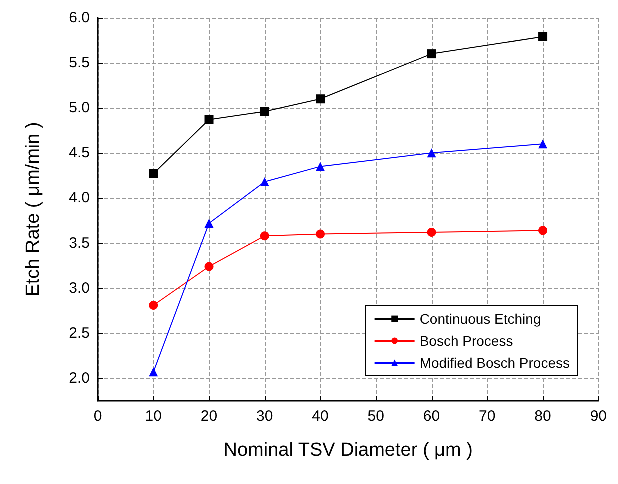 Image resolution: width=618 pixels, height=484 pixels. What do you see at coordinates (481, 319) in the screenshot?
I see `legend-label: Continuous Etching` at bounding box center [481, 319].